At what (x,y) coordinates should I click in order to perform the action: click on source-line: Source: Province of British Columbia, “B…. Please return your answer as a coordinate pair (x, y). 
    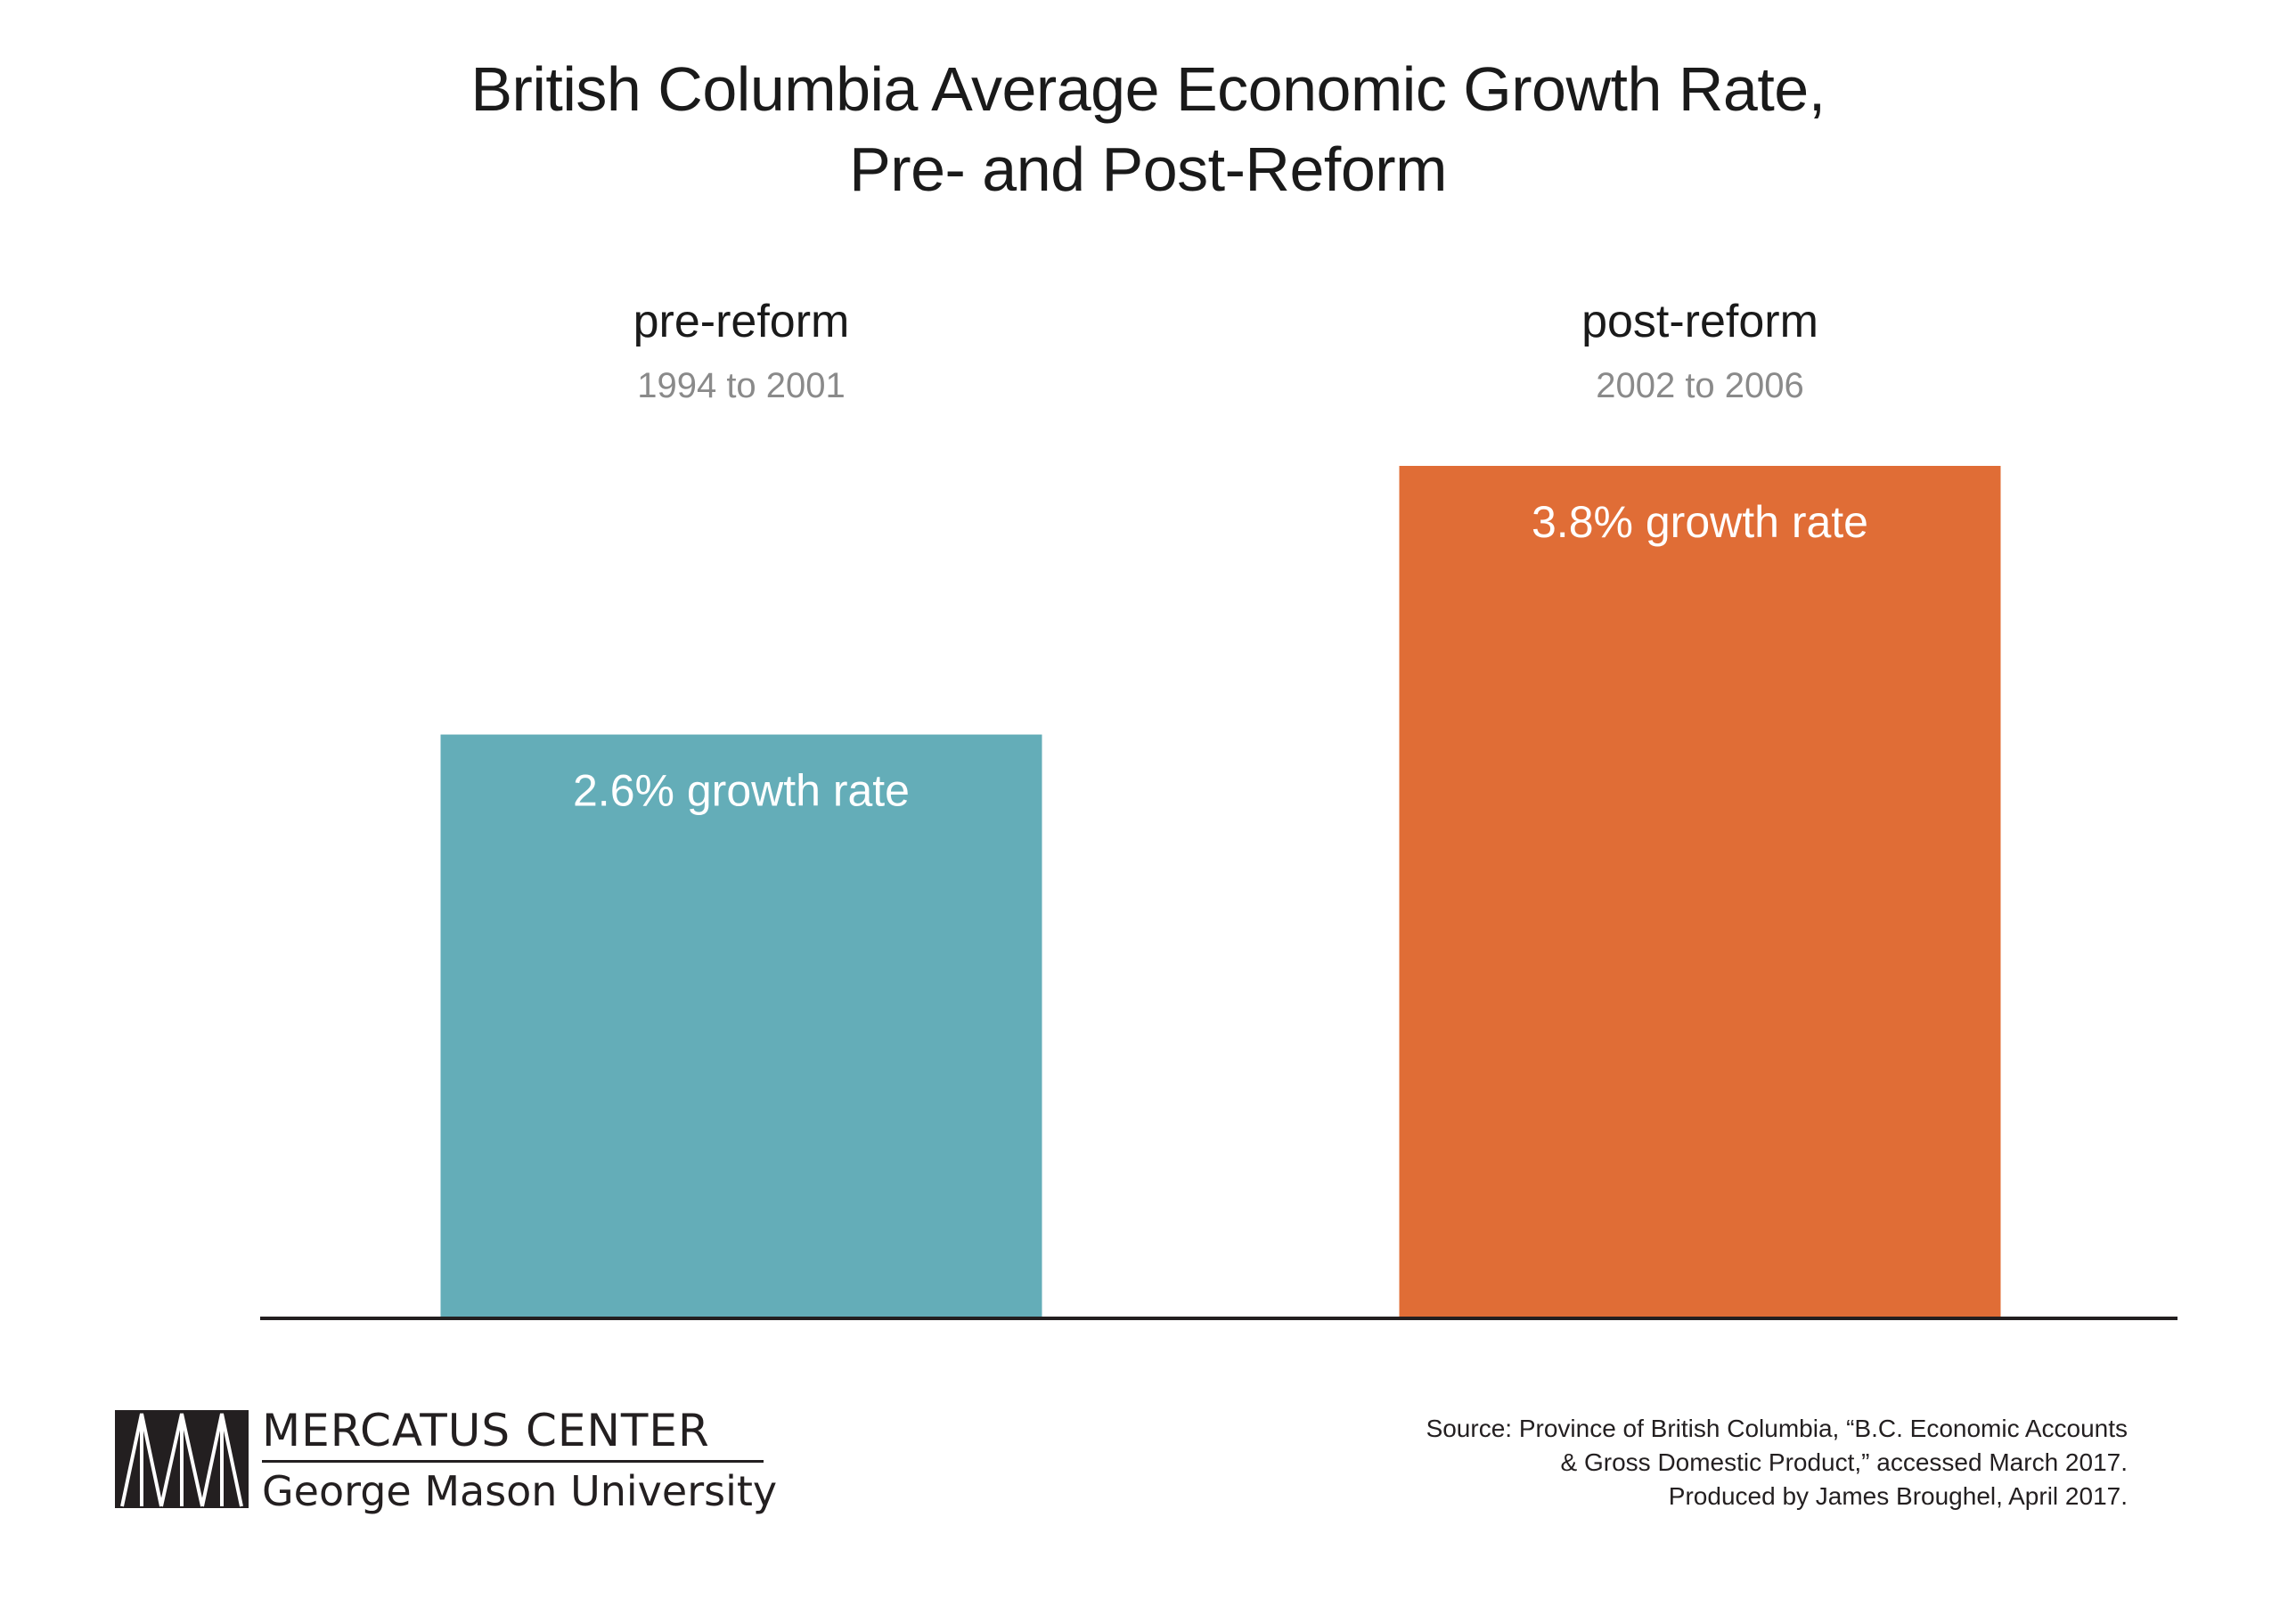
    Looking at the image, I should click on (1777, 1428).